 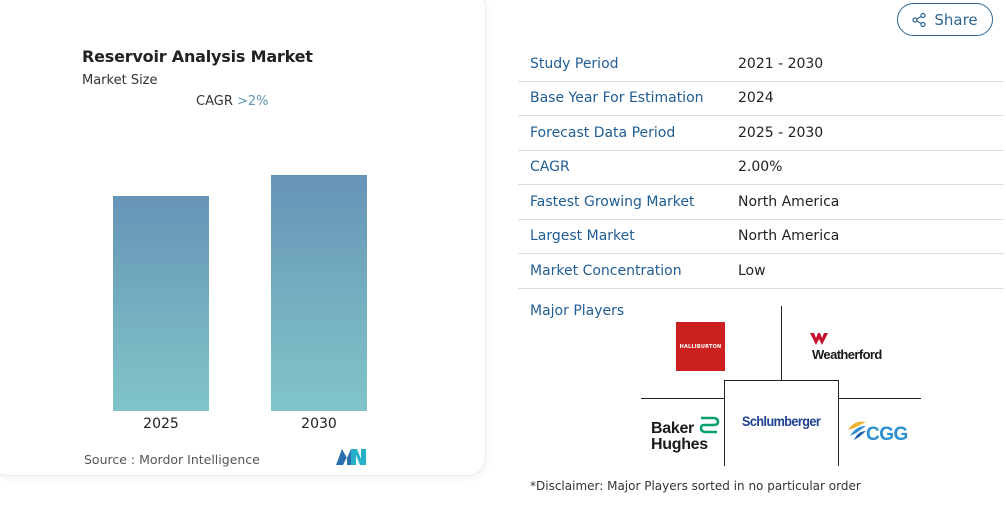 What do you see at coordinates (161, 303) in the screenshot?
I see `bar-2025` at bounding box center [161, 303].